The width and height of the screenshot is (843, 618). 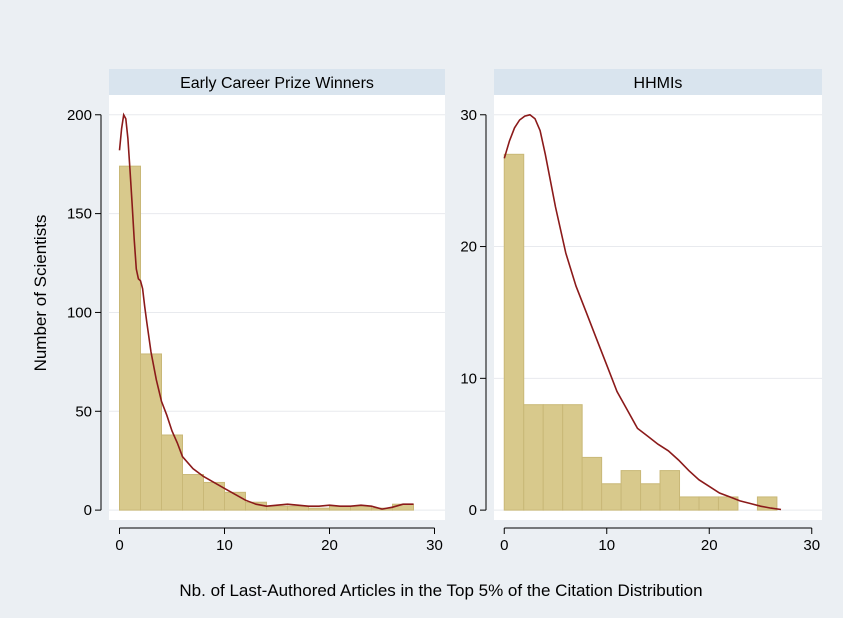 What do you see at coordinates (83, 411) in the screenshot?
I see `y-tick-label: 50` at bounding box center [83, 411].